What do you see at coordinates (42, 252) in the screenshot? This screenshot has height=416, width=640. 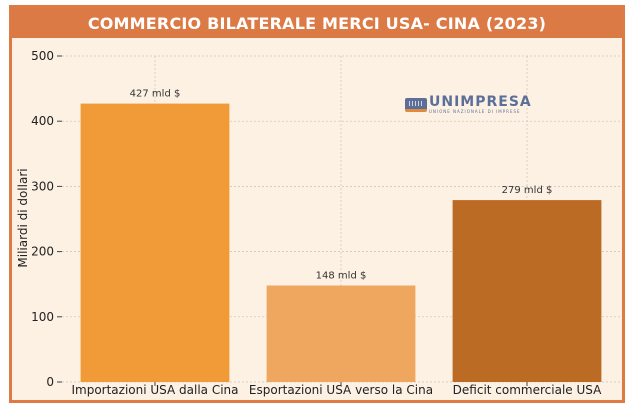 I see `y-tick-label: 200` at bounding box center [42, 252].